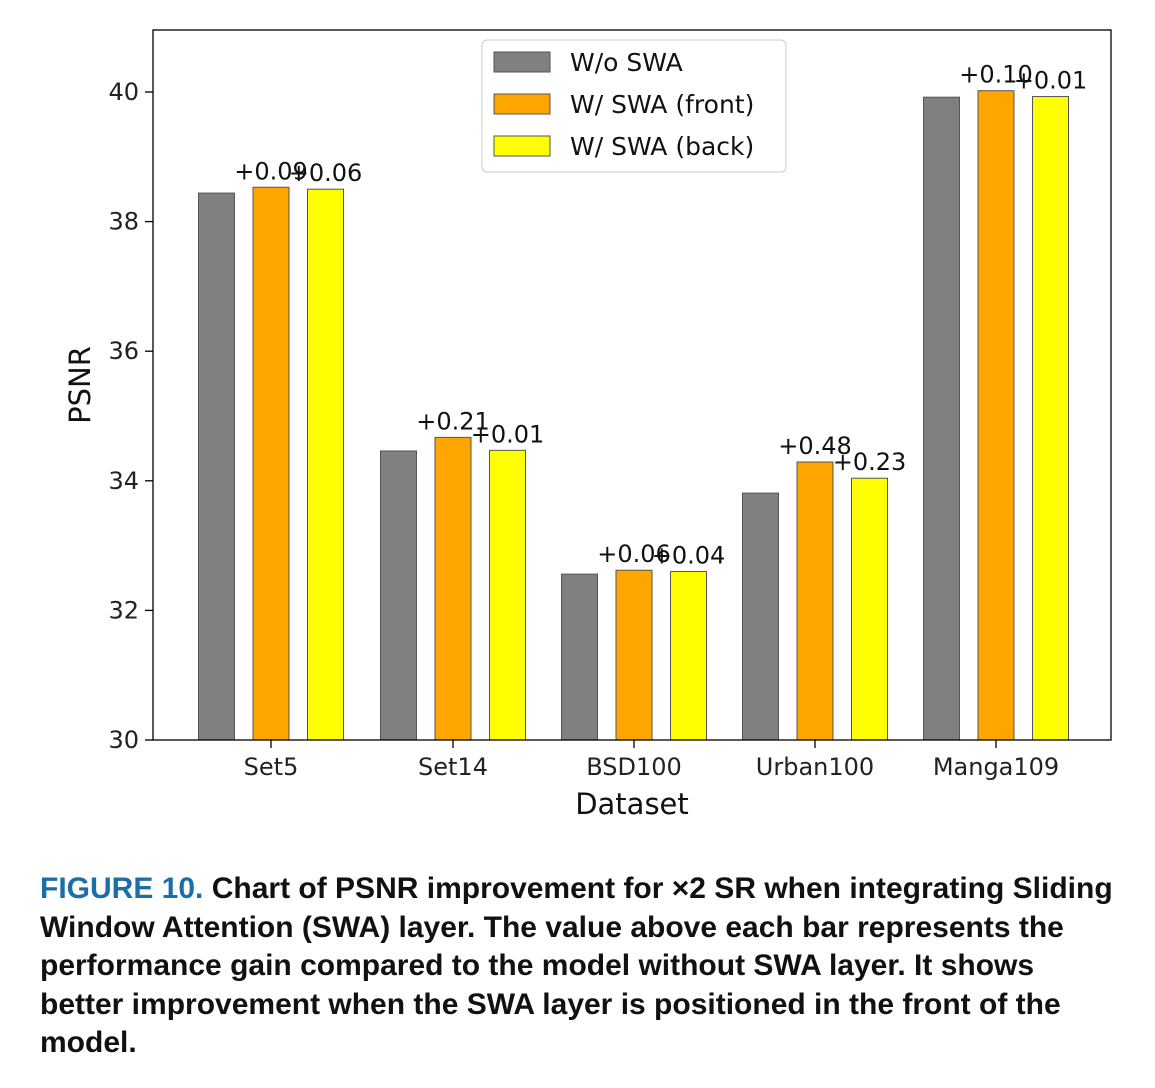 The height and width of the screenshot is (1088, 1155). I want to click on y-tick-label: 30, so click(123, 740).